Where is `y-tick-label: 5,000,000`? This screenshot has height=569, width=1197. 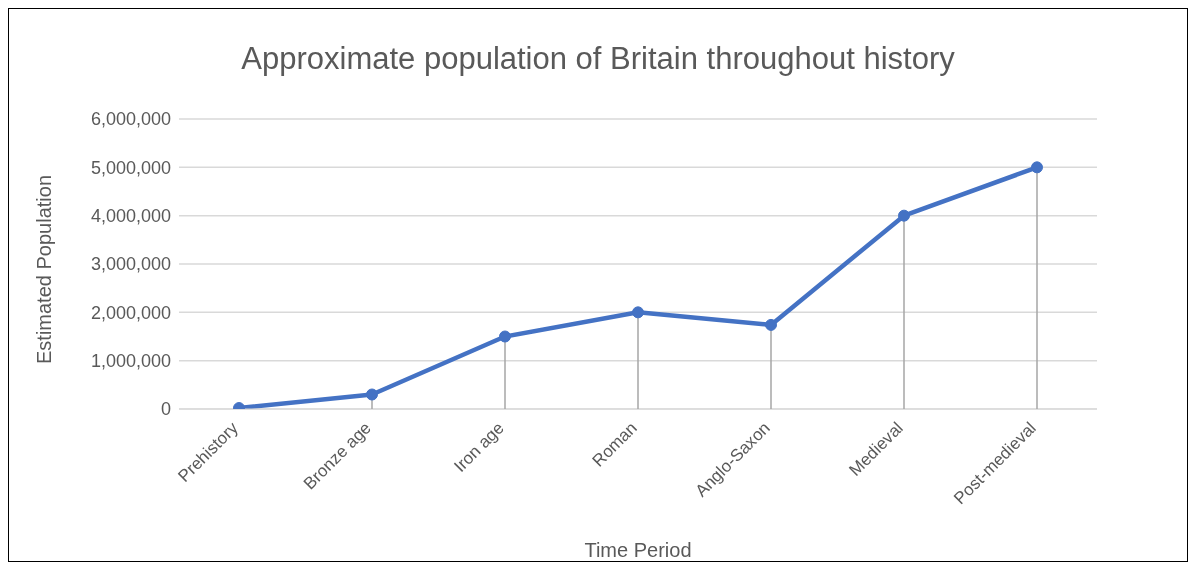
y-tick-label: 5,000,000 is located at coordinates (130, 167).